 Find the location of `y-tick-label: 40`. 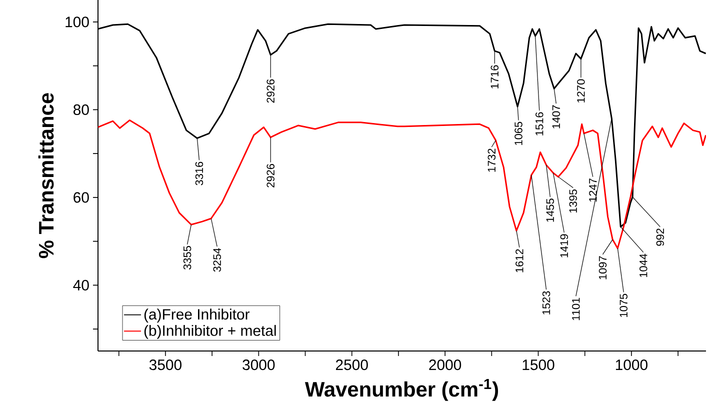

y-tick-label: 40 is located at coordinates (81, 285).